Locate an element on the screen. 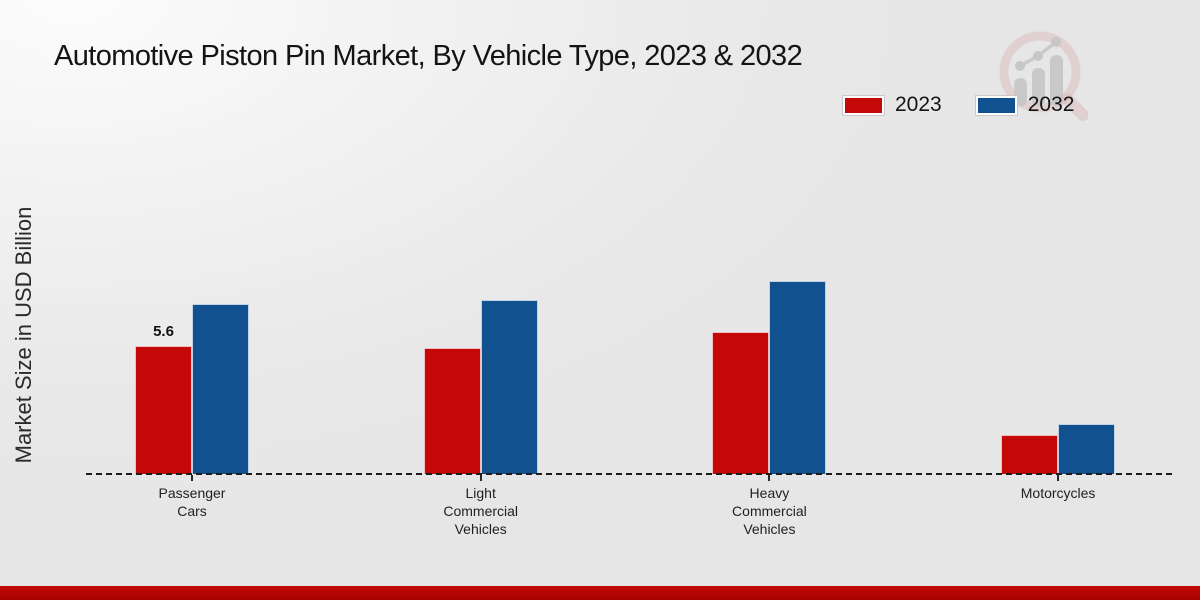  x-axis-category-label: Heavy Commercial Vehicles is located at coordinates (769, 511).